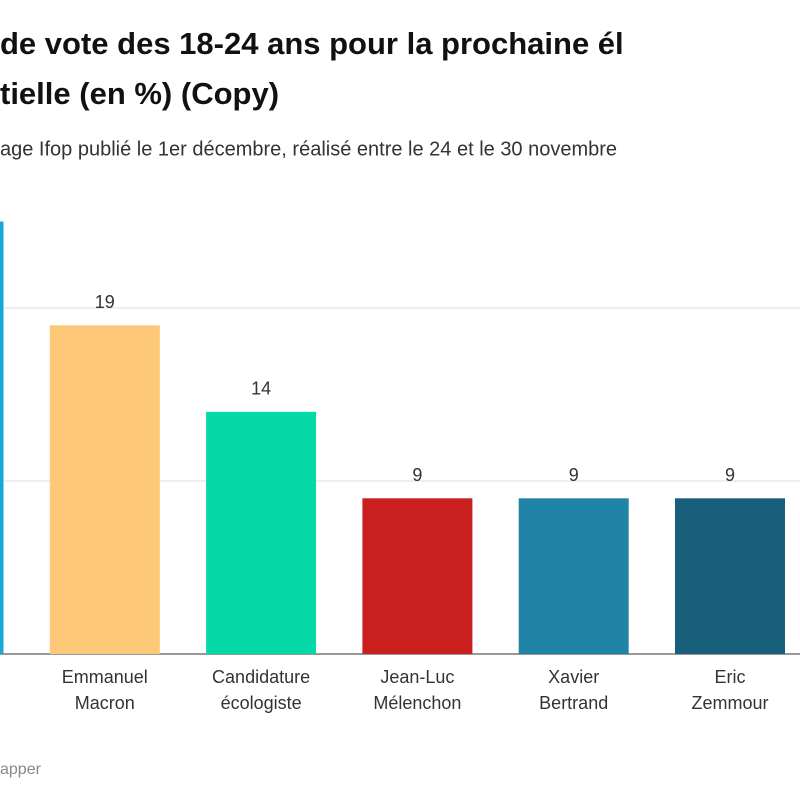  I want to click on x-tick-label: Eric Zemmour, so click(729, 690).